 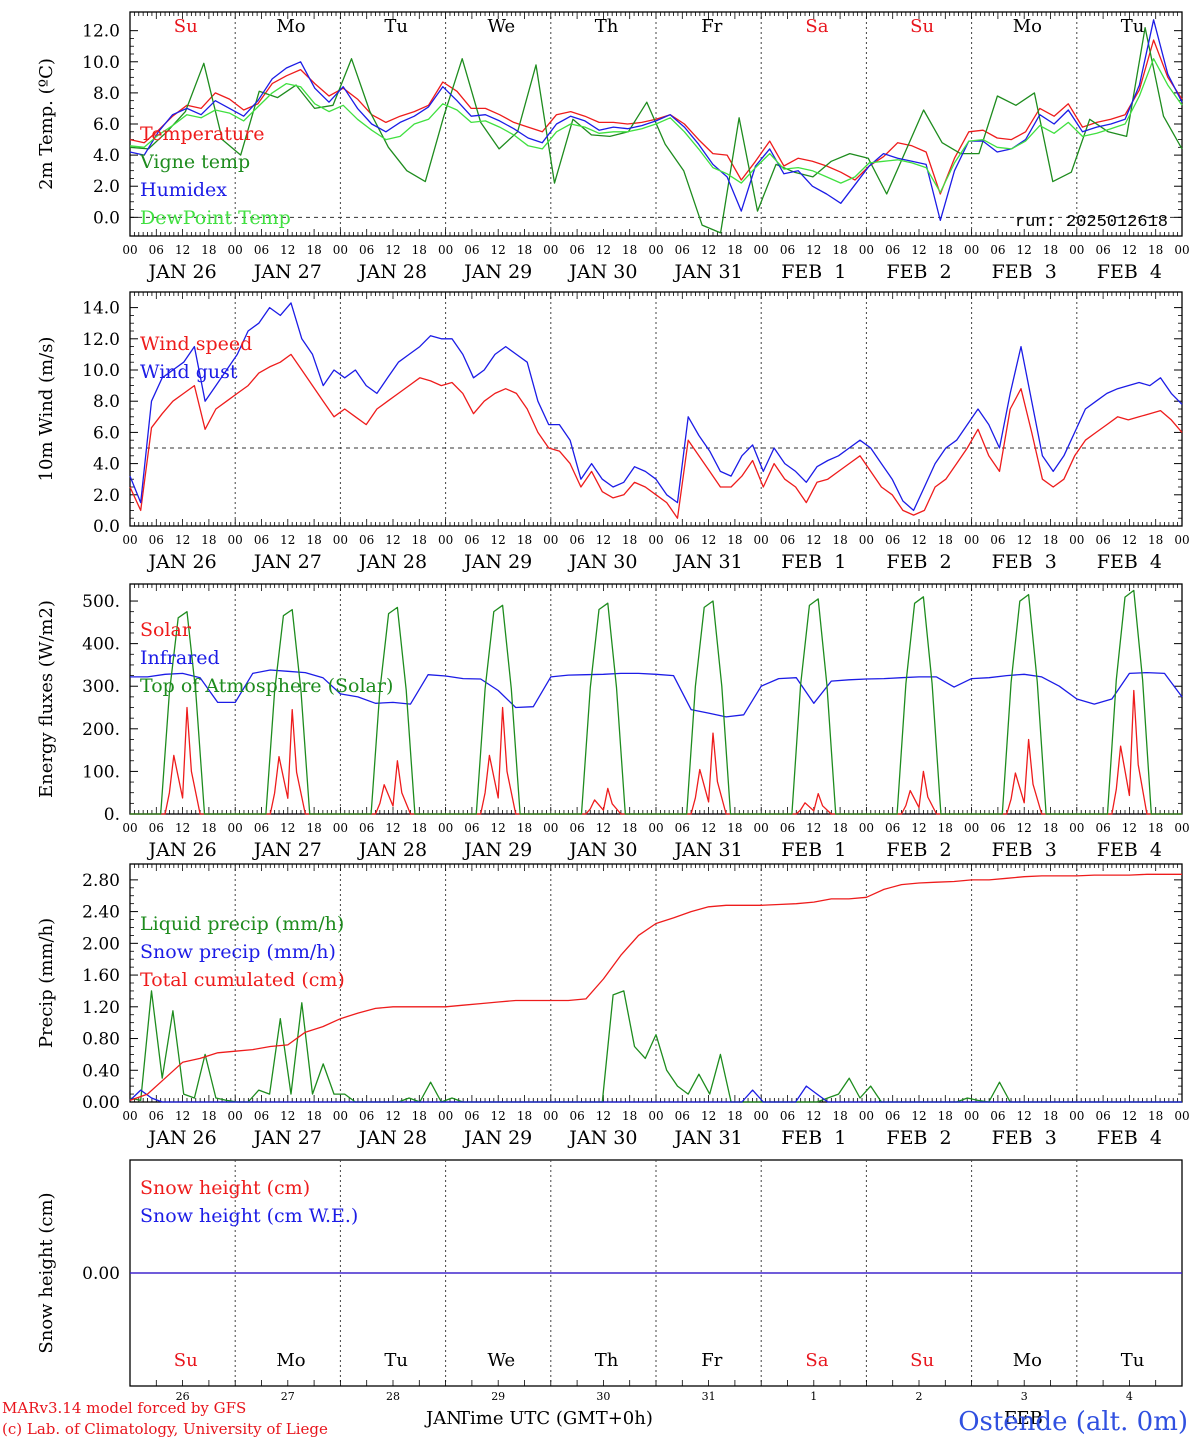 I want to click on legend-entry: Vigne temp, so click(x=194, y=162).